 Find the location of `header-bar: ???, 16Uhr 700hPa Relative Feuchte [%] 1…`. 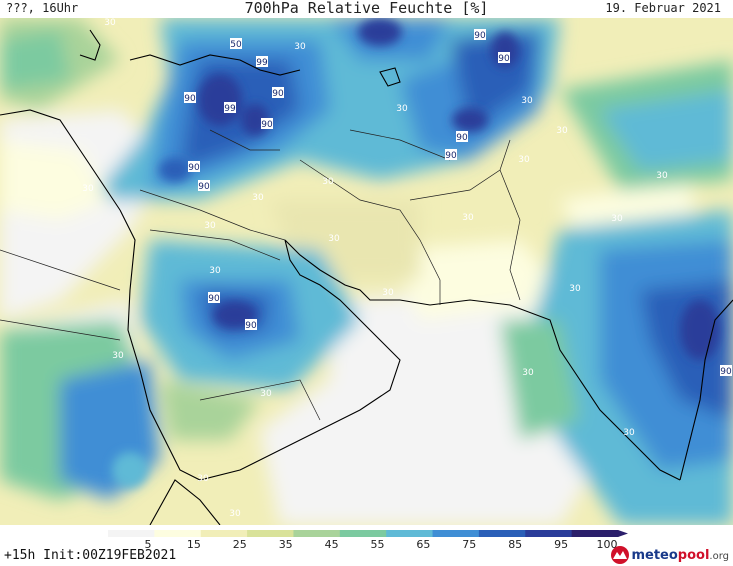

header-bar: ???, 16Uhr 700hPa Relative Feuchte [%] 1… is located at coordinates (366, 9).